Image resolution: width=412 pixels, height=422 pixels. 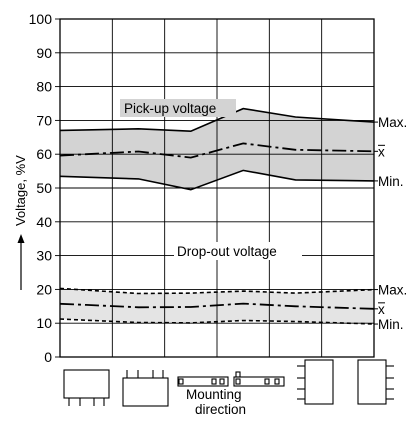 What do you see at coordinates (44, 154) in the screenshot?
I see `y-tick-label-60: 60` at bounding box center [44, 154].